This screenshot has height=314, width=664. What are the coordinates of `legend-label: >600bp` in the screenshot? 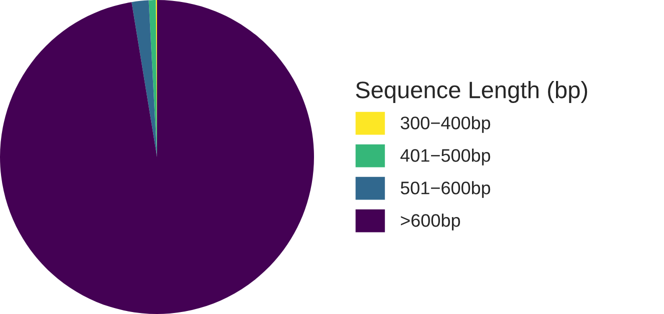 It's located at (430, 222).